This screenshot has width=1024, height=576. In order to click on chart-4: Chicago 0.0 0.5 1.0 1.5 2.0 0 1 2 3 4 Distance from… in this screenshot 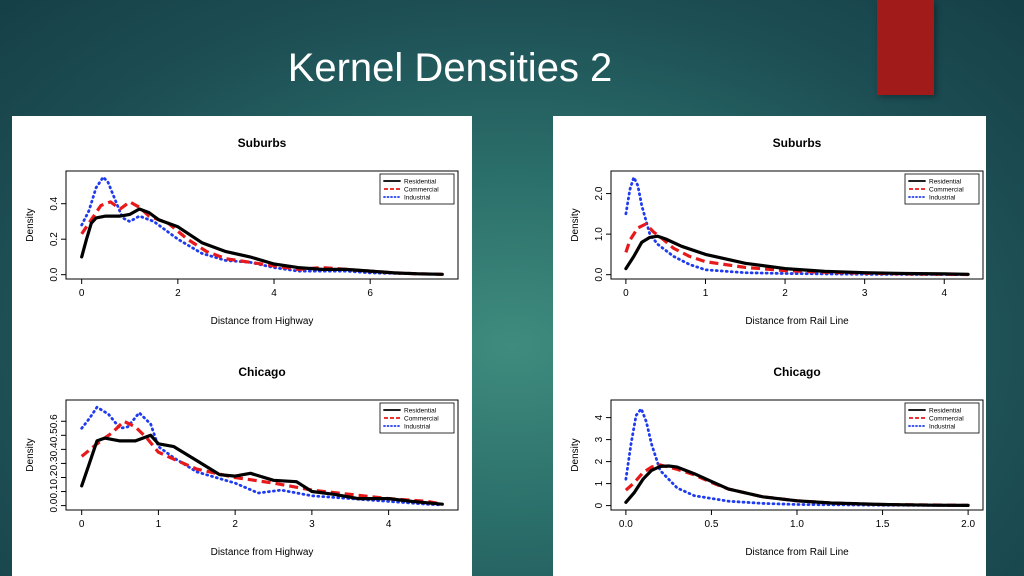, I will do `click(777, 461)`.